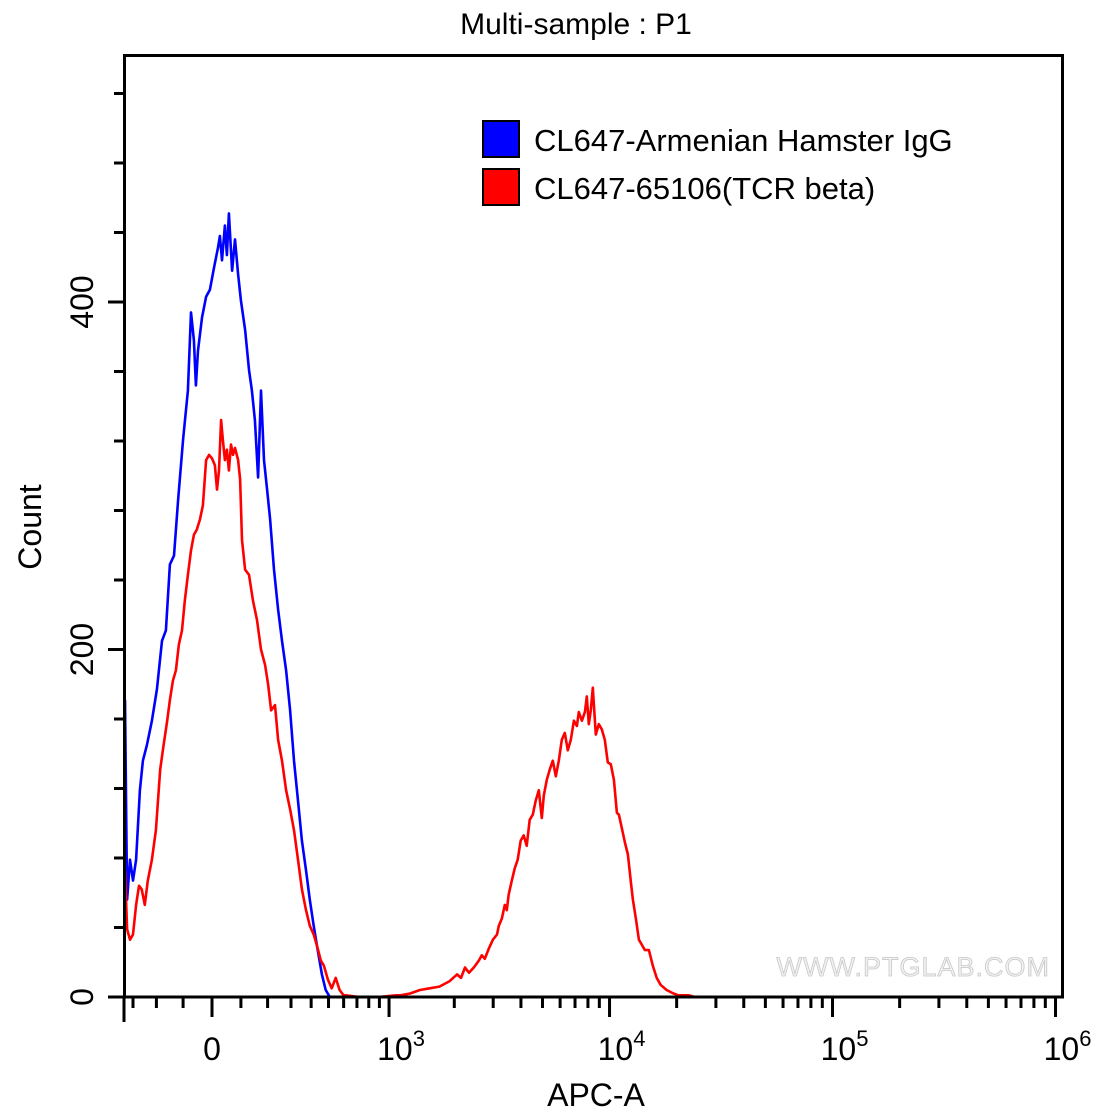 The image size is (1112, 1115). Describe the element at coordinates (704, 188) in the screenshot. I see `legend-label: CL647-65106(TCR beta)` at that location.